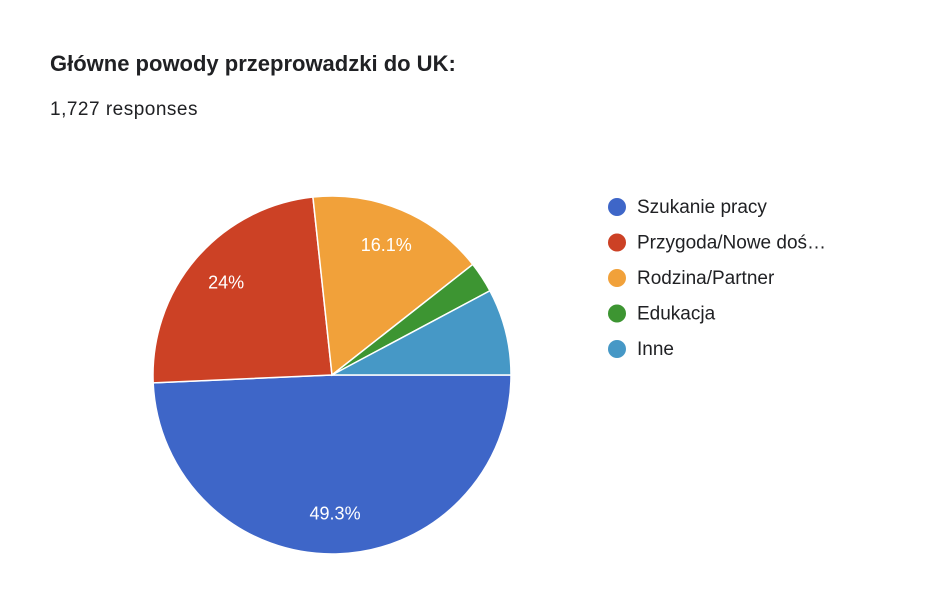  I want to click on chart-subtitle: 1,727 responses, so click(124, 109).